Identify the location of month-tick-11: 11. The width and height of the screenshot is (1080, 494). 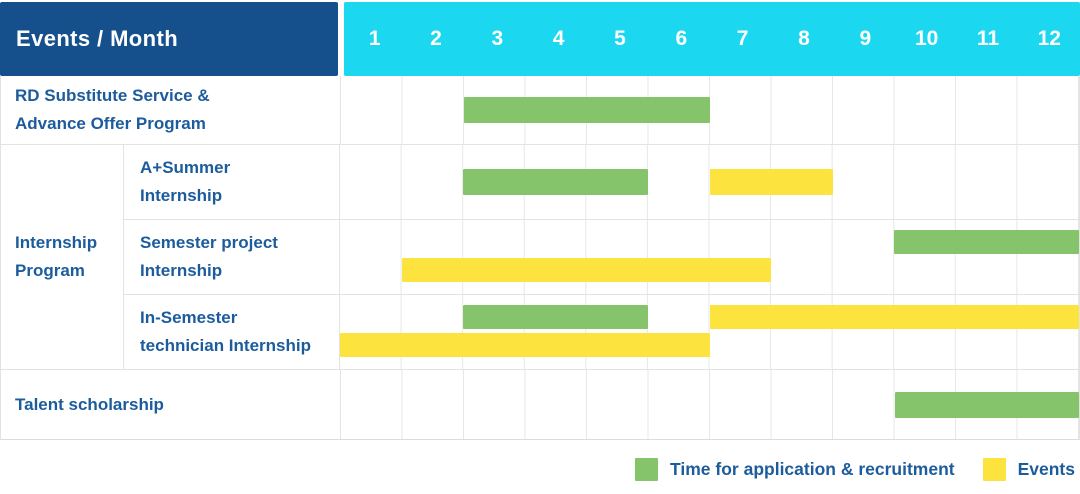
(988, 38).